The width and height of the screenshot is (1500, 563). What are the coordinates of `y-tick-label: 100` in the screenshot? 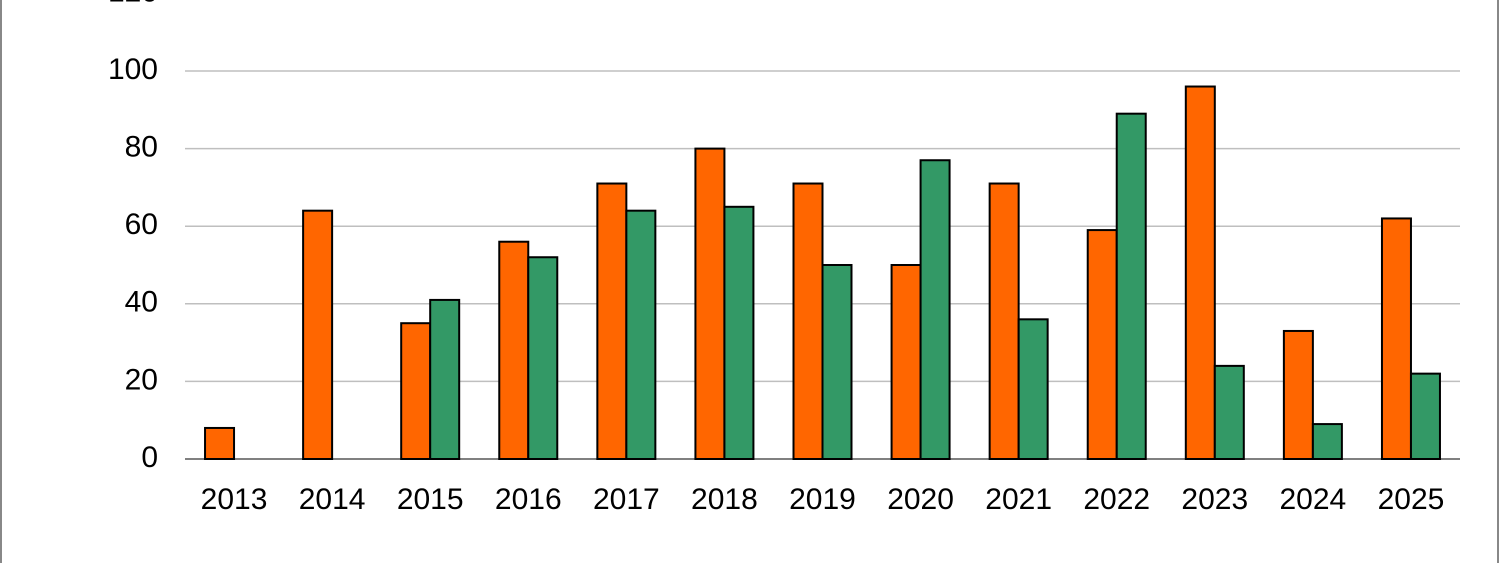 It's located at (133, 69).